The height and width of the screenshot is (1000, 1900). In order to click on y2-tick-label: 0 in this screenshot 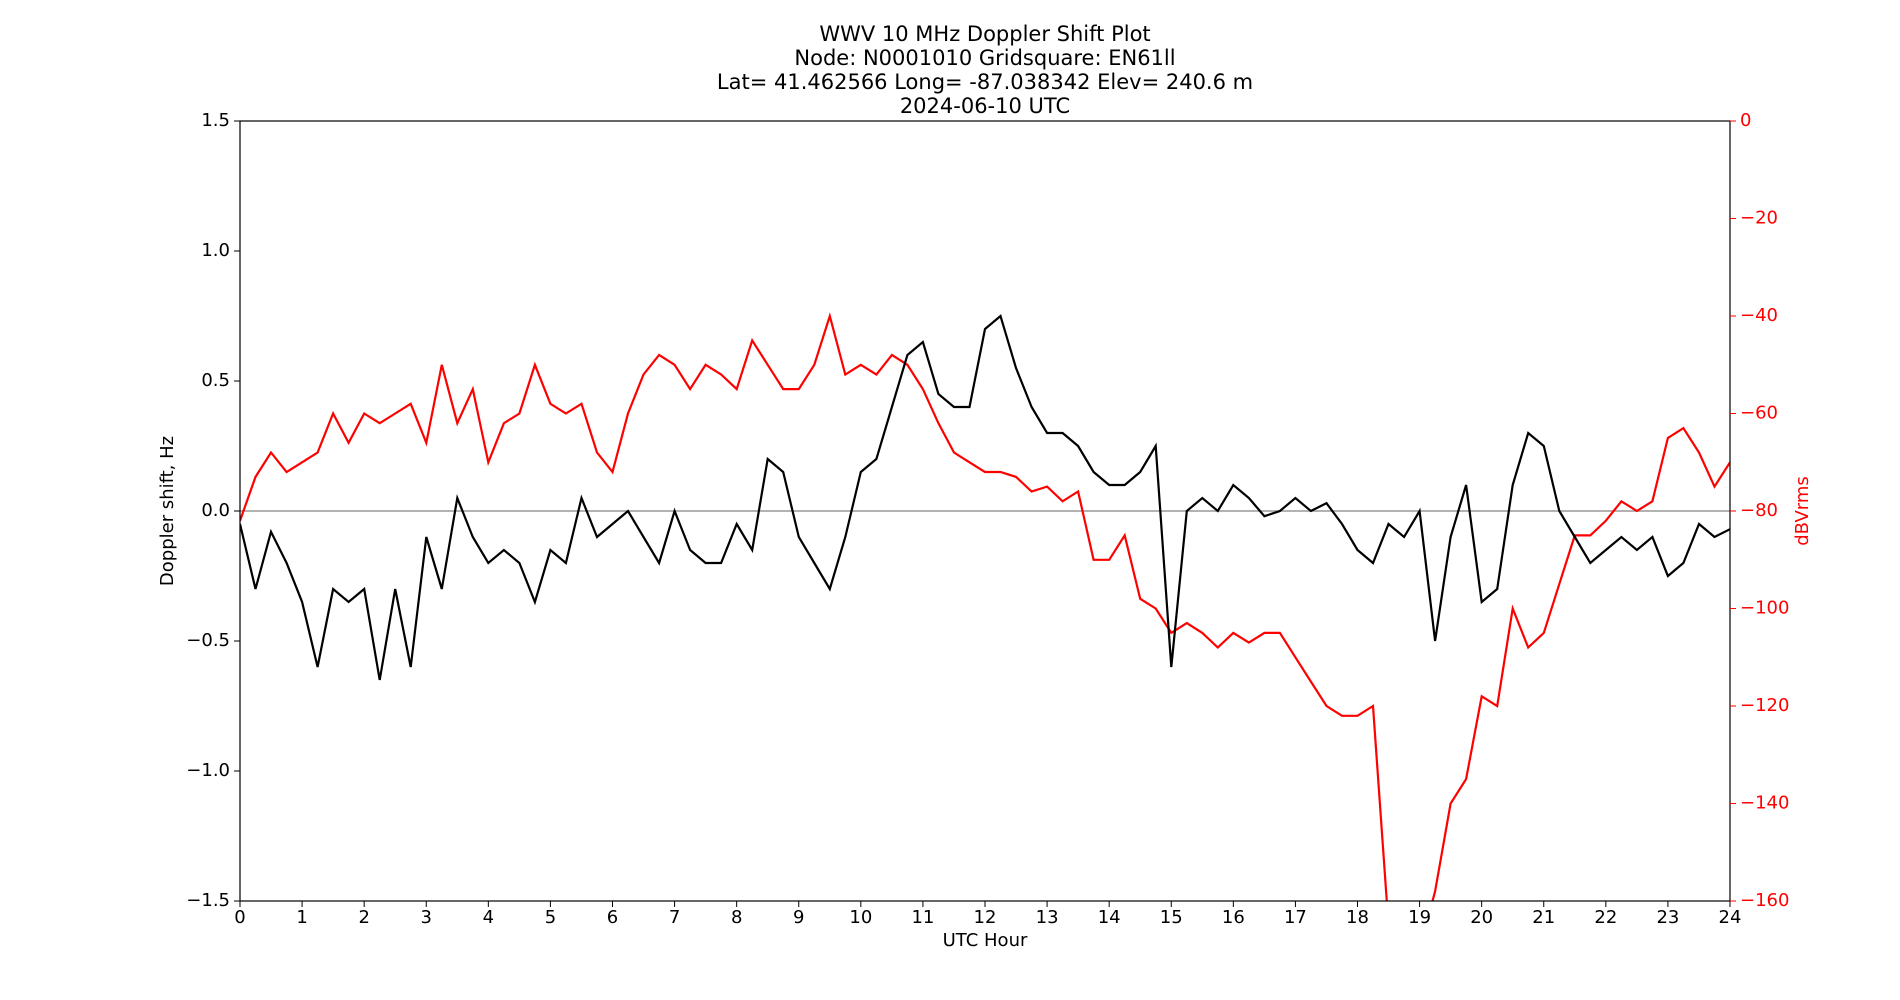, I will do `click(1745, 120)`.